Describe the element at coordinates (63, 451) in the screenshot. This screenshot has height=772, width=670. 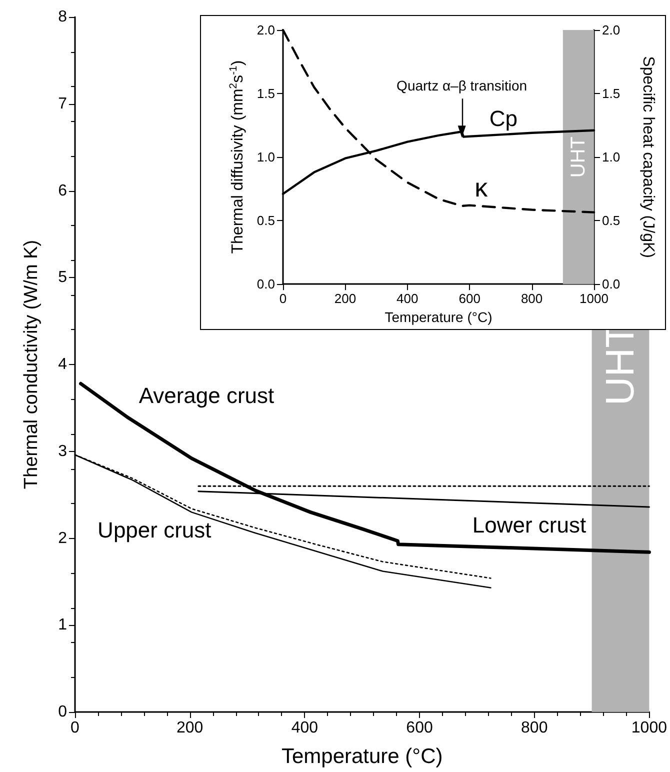
I see `y-tick-label: 3` at that location.